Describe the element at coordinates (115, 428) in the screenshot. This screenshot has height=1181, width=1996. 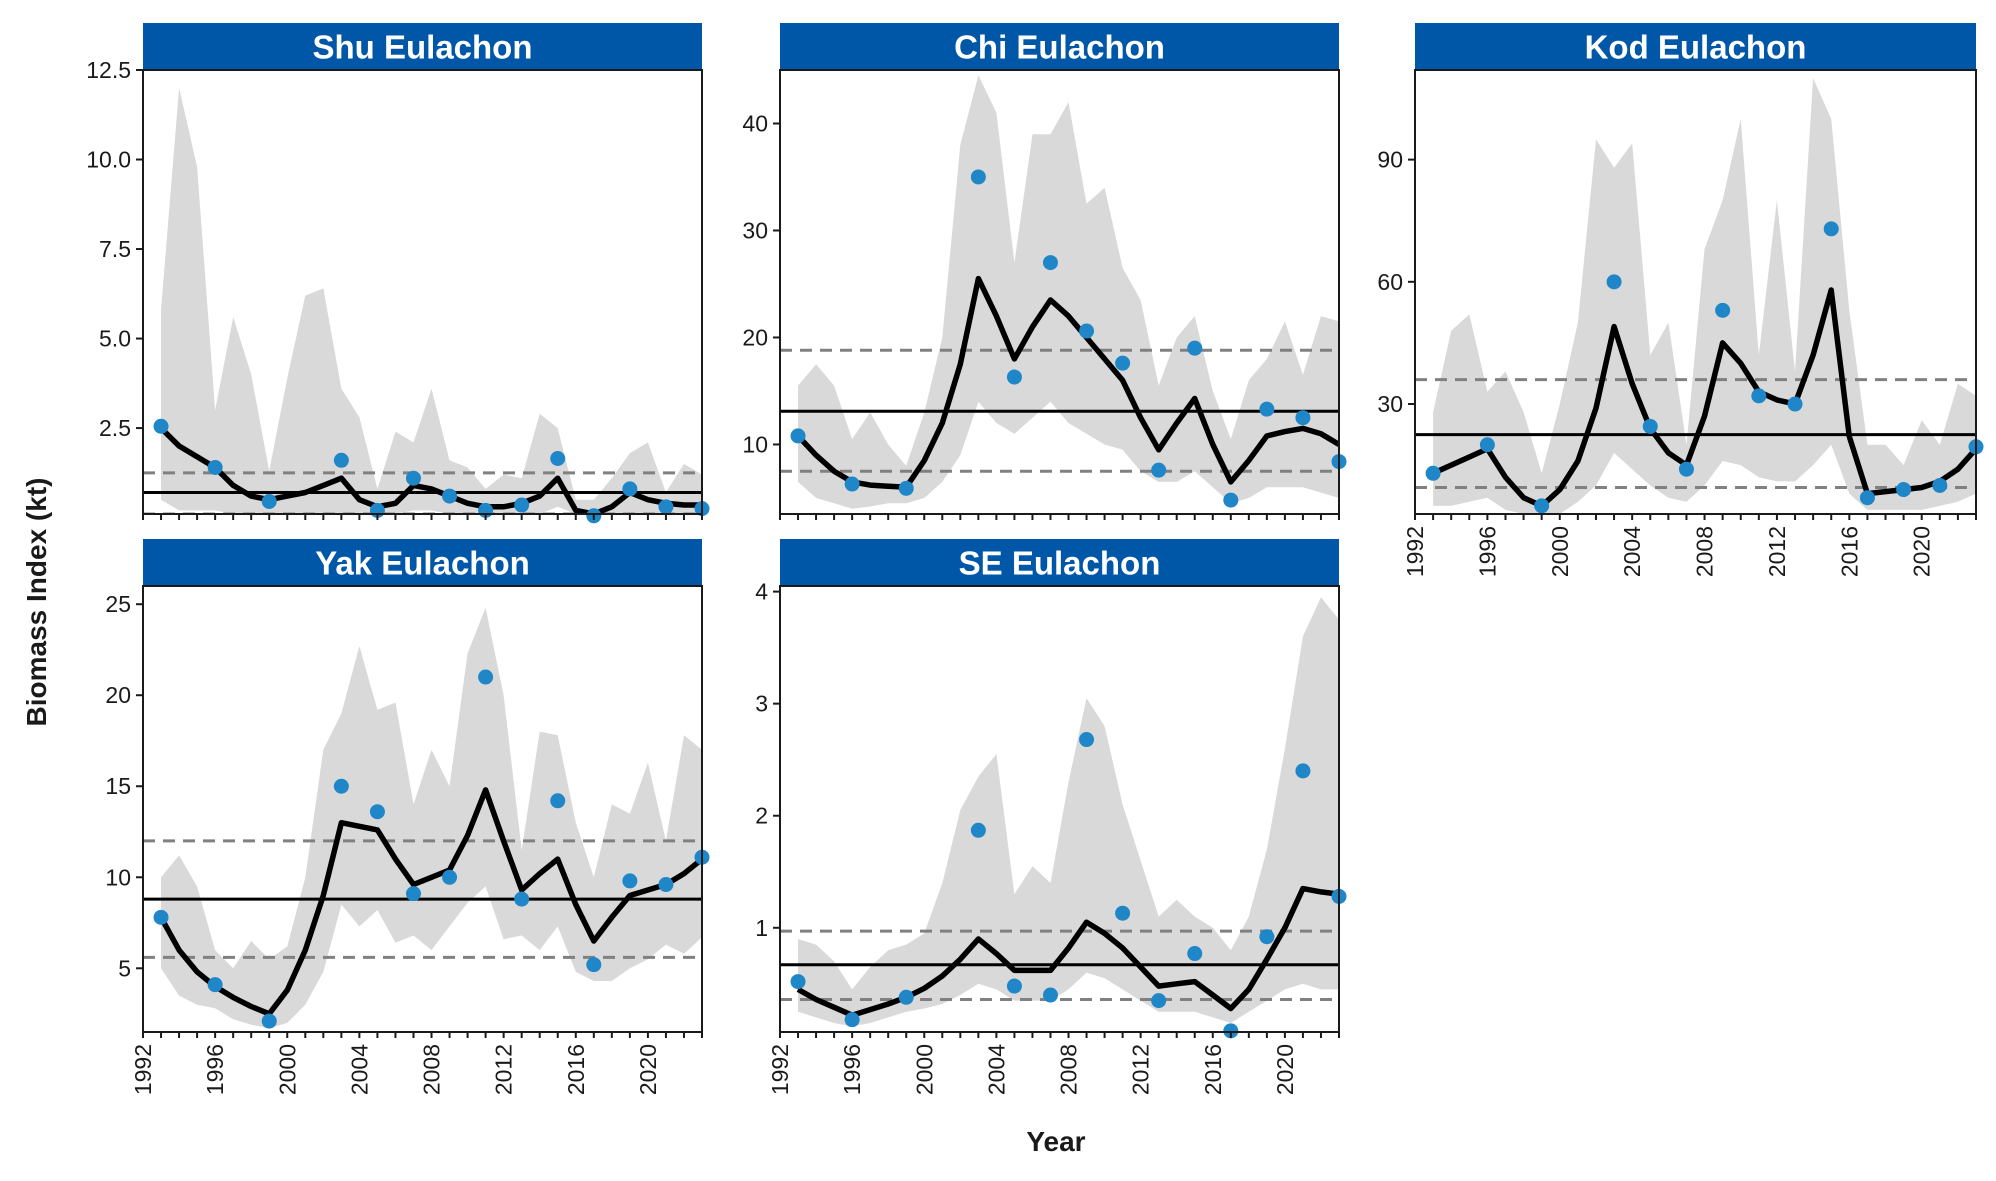
I see `y-tick-label: 2.5` at that location.